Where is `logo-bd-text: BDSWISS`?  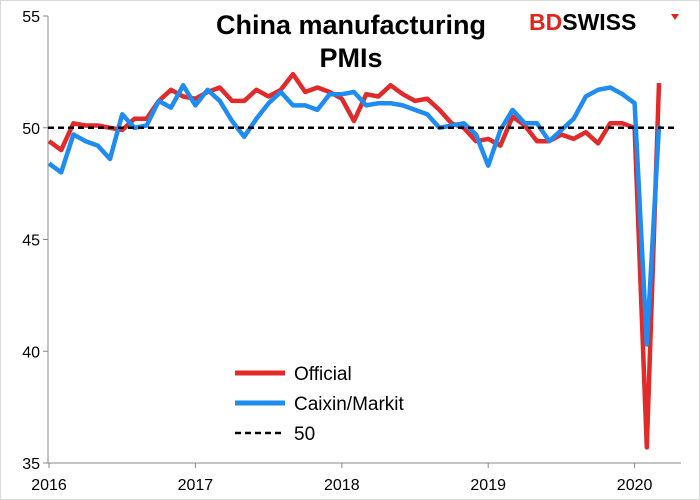
logo-bd-text: BDSWISS is located at coordinates (582, 22).